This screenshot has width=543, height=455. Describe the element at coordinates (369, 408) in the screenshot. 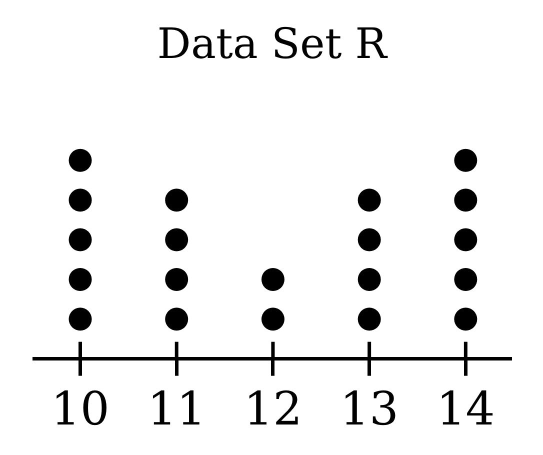

I see `x-tick-label: 13` at that location.